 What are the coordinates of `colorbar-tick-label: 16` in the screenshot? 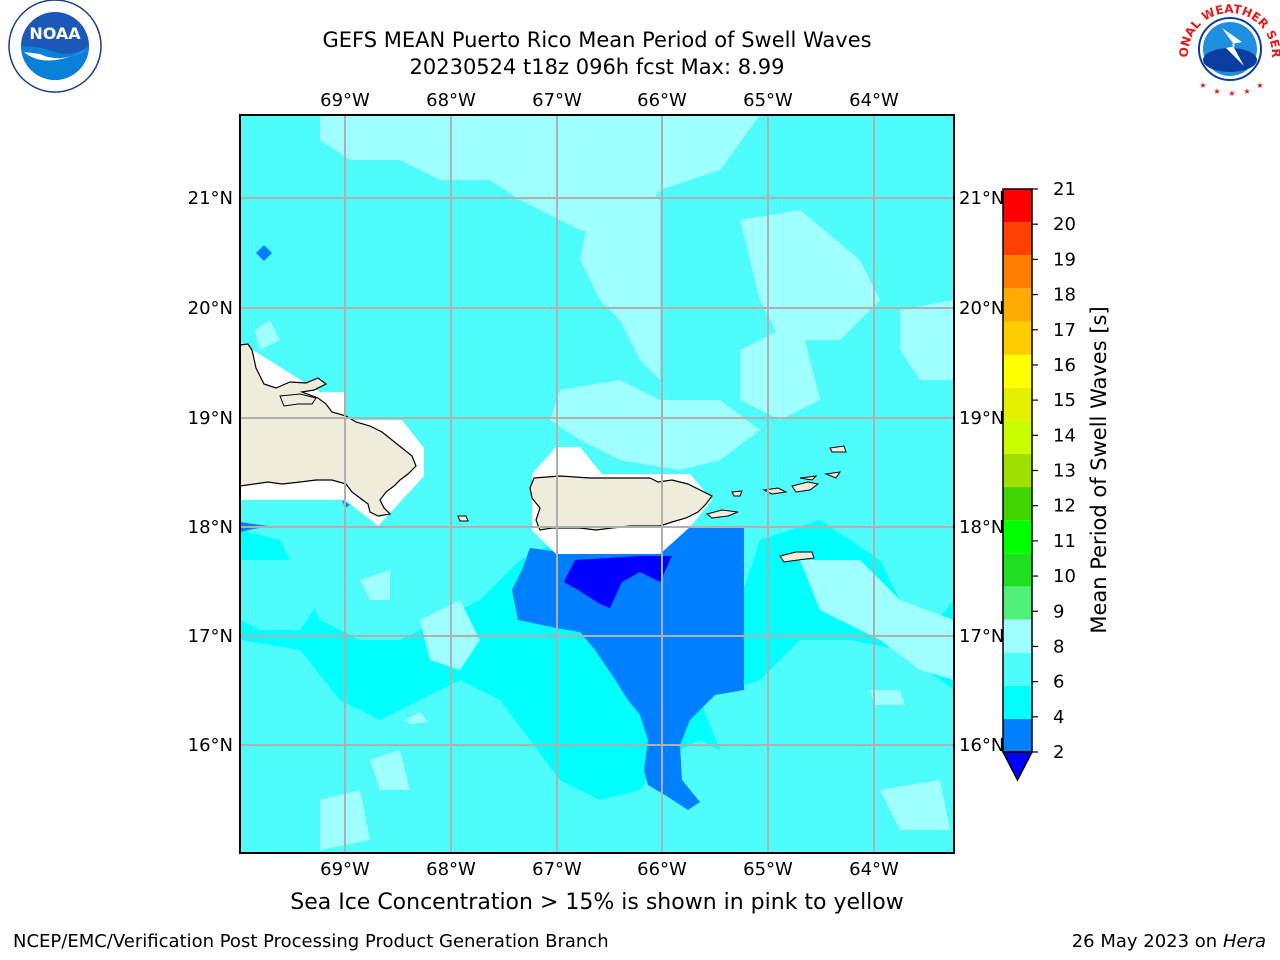 It's located at (1064, 365).